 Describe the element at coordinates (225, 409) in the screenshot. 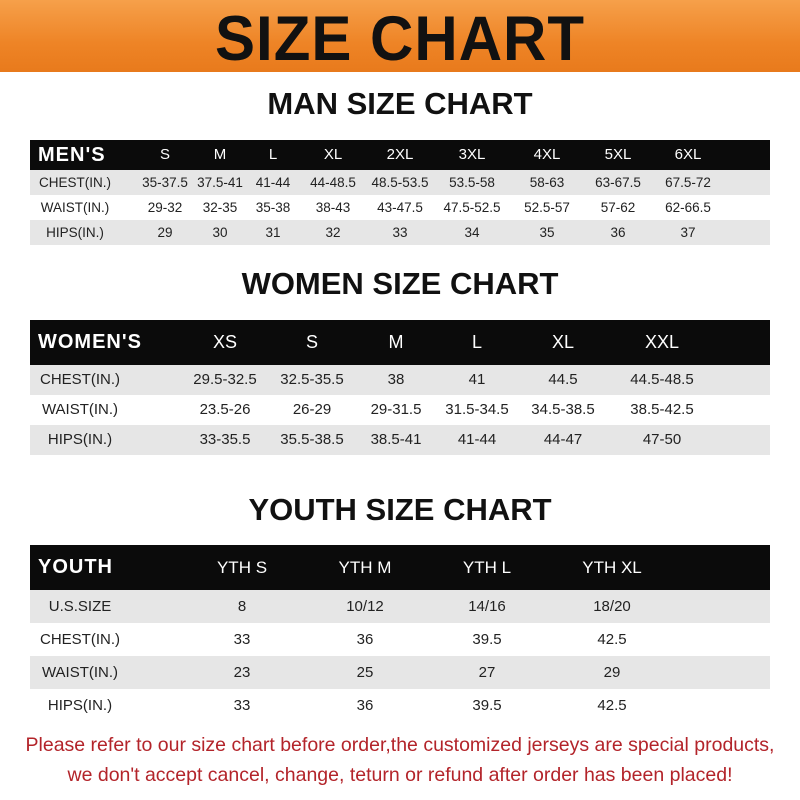

I see `table-cell: 23.5-26` at that location.